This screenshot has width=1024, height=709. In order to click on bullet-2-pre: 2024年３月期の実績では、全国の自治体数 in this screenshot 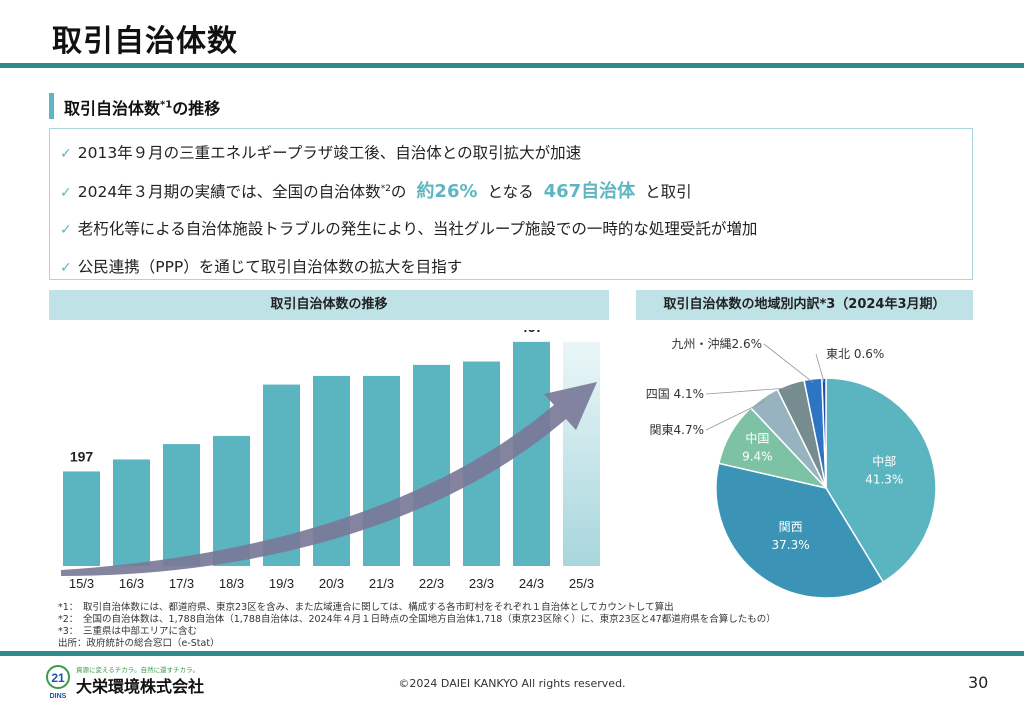, I will do `click(229, 192)`.